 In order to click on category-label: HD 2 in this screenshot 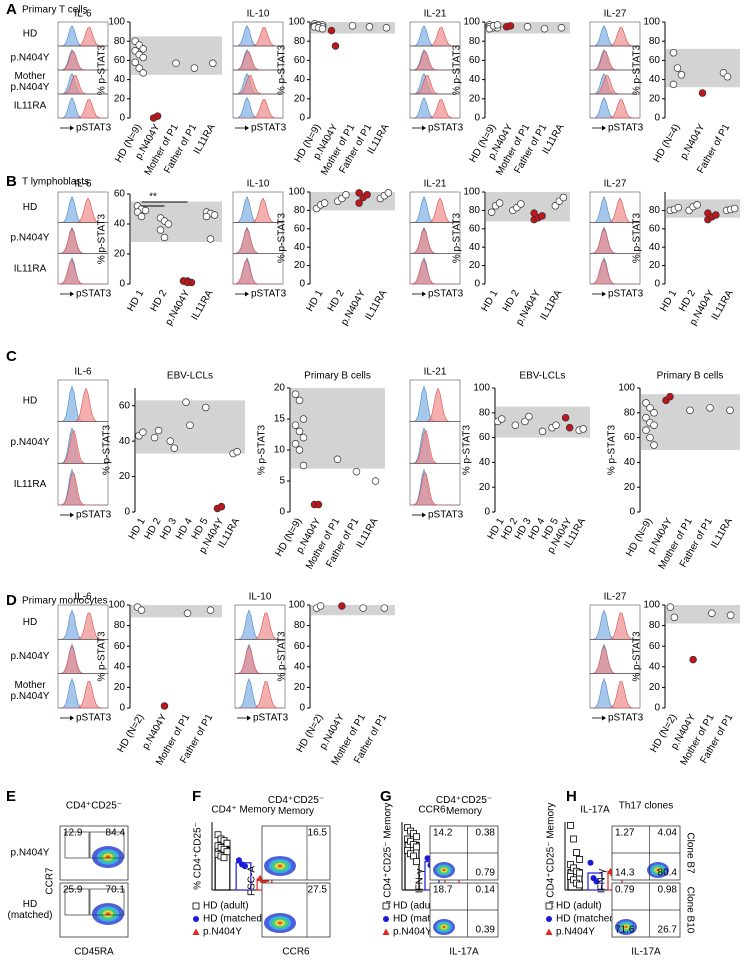, I will do `click(511, 301)`.